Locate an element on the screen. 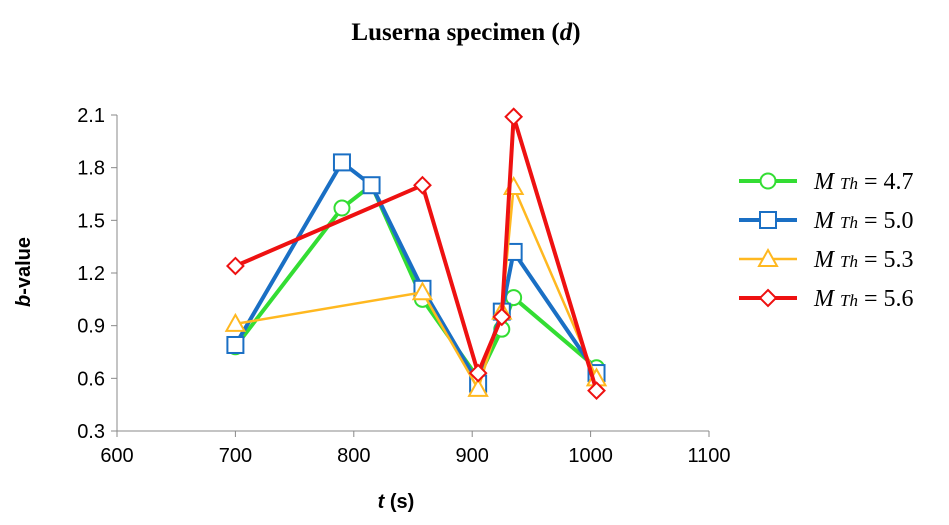 The height and width of the screenshot is (525, 949). x-tick-label: 1100 is located at coordinates (708, 456).